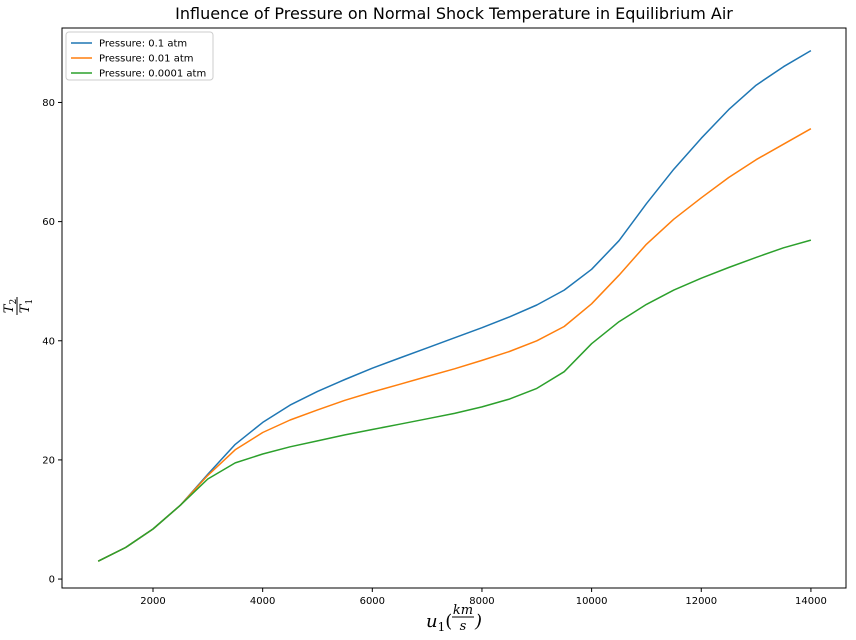 This screenshot has height=640, width=856. What do you see at coordinates (152, 601) in the screenshot?
I see `x-tick-label: 2000` at bounding box center [152, 601].